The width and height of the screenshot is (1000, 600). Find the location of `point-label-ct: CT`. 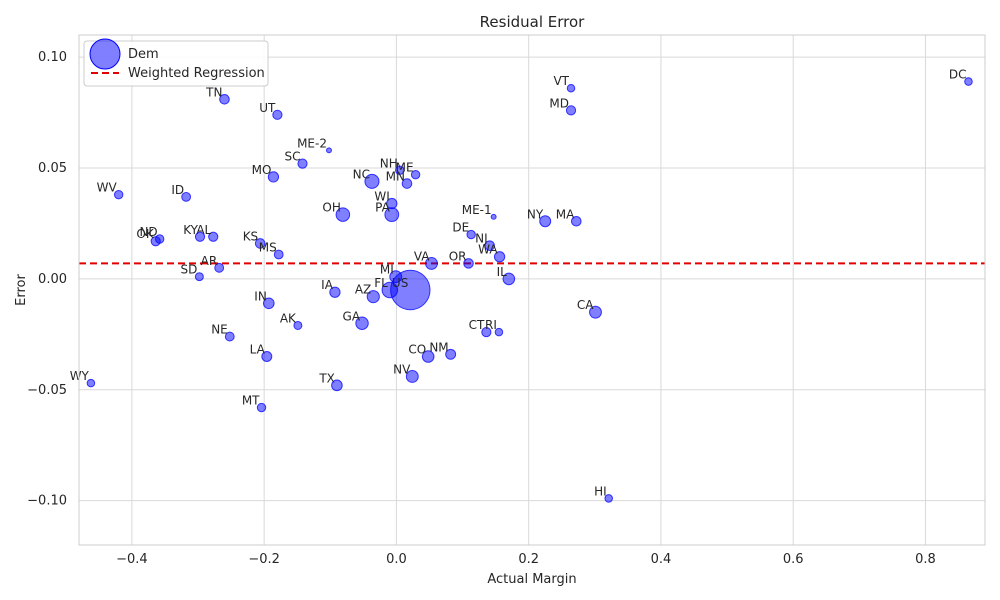

point-label-ct: CT is located at coordinates (477, 325).